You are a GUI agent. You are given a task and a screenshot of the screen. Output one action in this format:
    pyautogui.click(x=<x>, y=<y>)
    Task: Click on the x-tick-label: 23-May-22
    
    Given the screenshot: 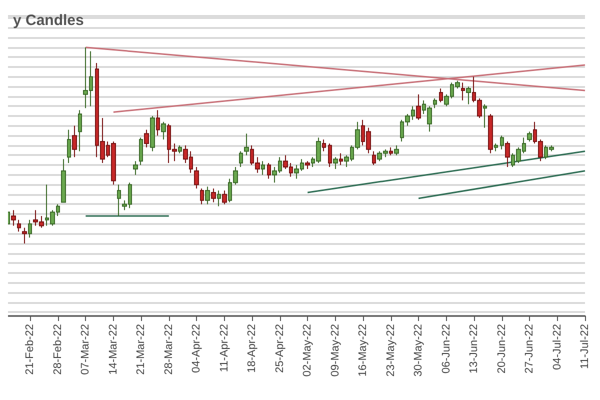 What is the action you would take?
    pyautogui.click(x=390, y=350)
    